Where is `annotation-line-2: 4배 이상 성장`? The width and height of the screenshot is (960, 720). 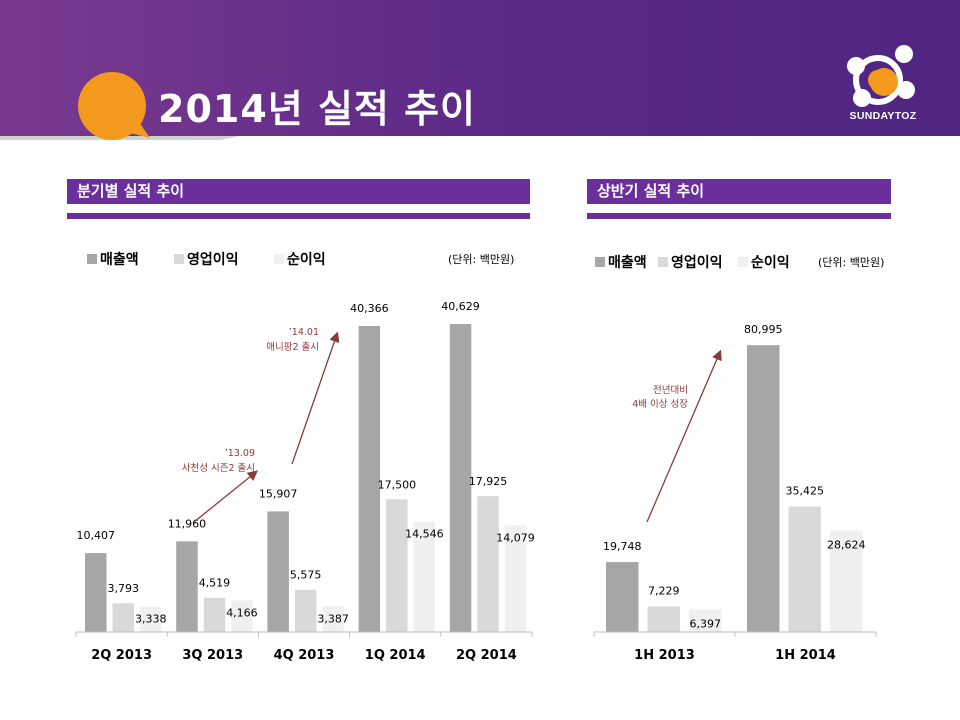
annotation-line-2: 4배 이상 성장 is located at coordinates (660, 404).